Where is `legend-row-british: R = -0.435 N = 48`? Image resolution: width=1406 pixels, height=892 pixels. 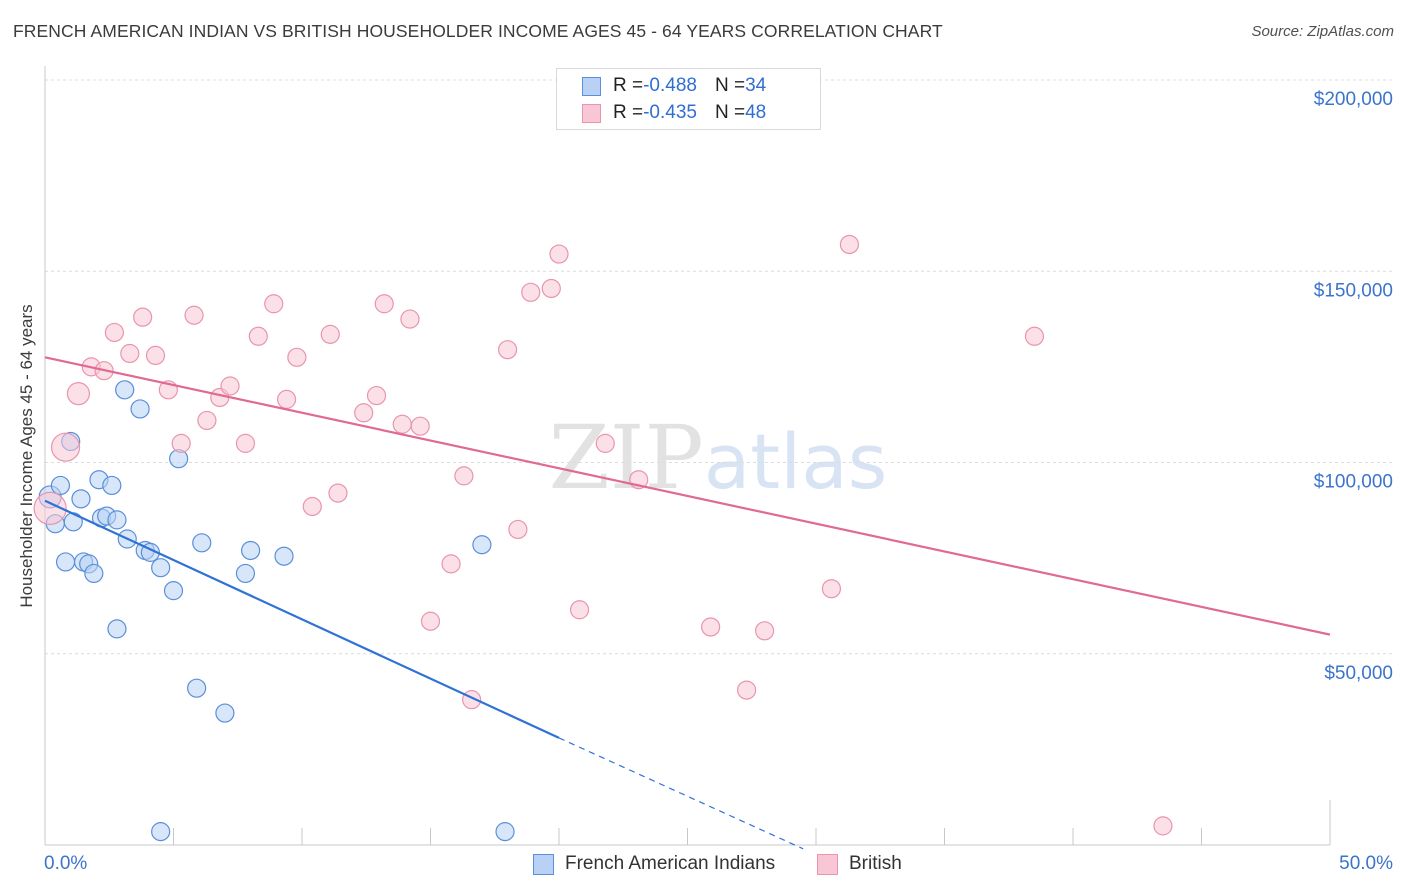
legend-row-british: R = -0.435 N = 48 is located at coordinates (674, 113).